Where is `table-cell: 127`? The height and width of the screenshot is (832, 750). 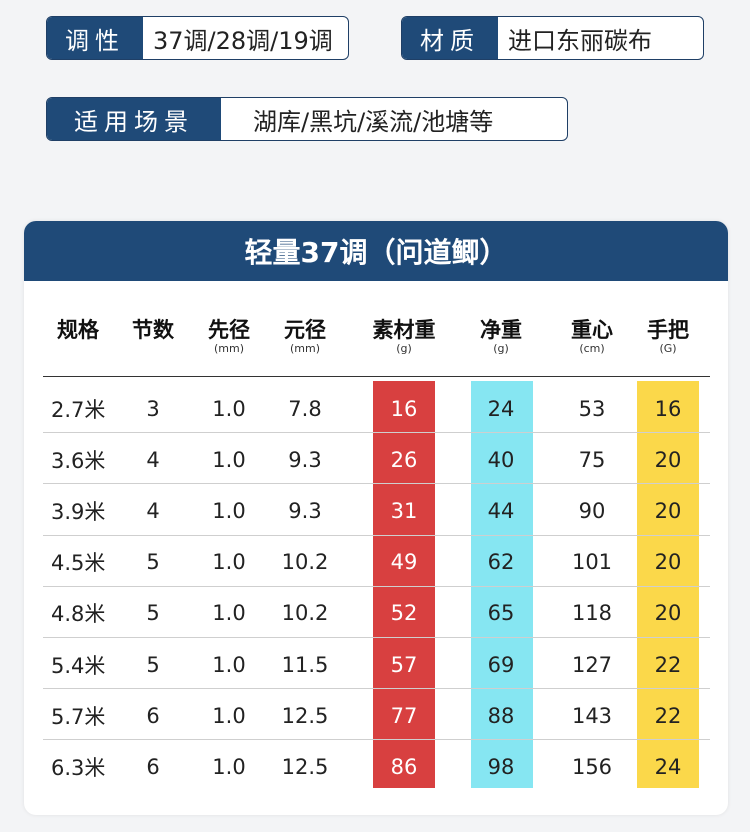
table-cell: 127 is located at coordinates (592, 664).